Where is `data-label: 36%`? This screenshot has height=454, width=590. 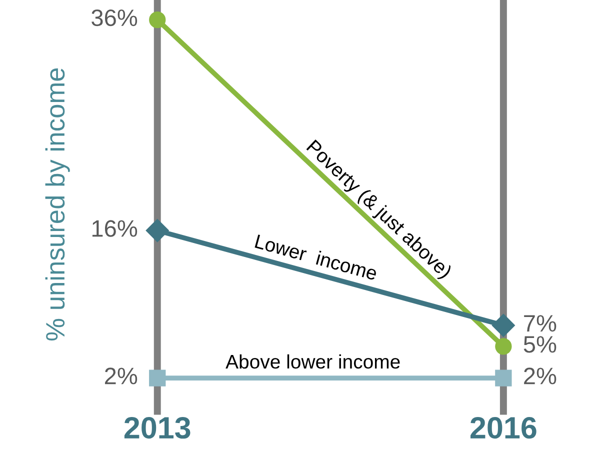 data-label: 36% is located at coordinates (115, 17).